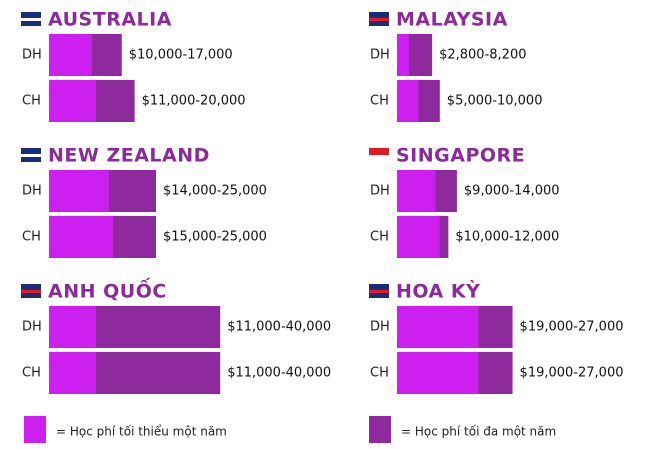 This screenshot has height=449, width=660. I want to click on range-label: $15,000-25,000, so click(215, 237).